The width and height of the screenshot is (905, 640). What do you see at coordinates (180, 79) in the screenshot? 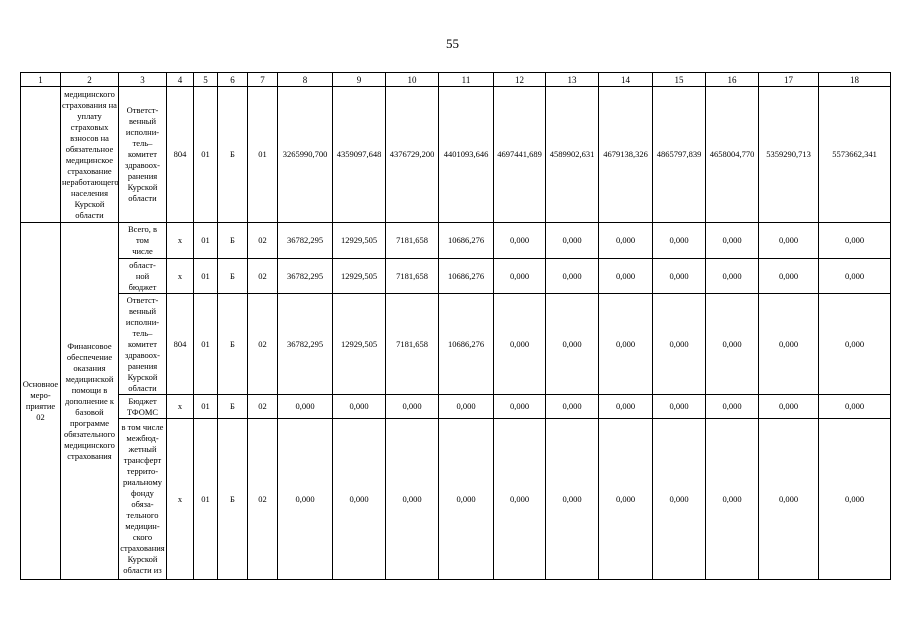
I see `column-header: 4` at bounding box center [180, 79].